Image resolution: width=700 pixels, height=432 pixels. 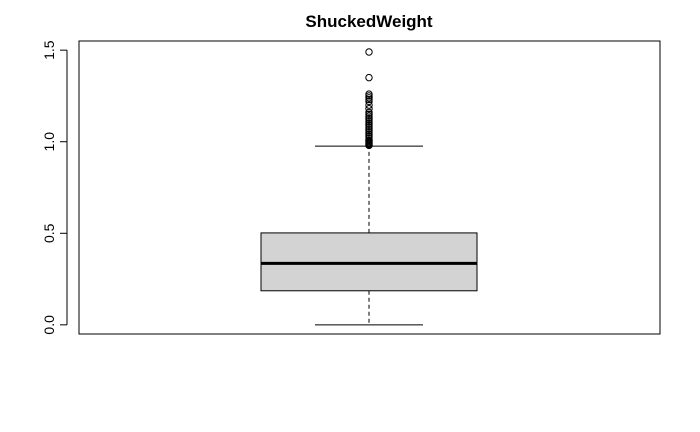 What do you see at coordinates (369, 99) in the screenshot?
I see `outliers` at bounding box center [369, 99].